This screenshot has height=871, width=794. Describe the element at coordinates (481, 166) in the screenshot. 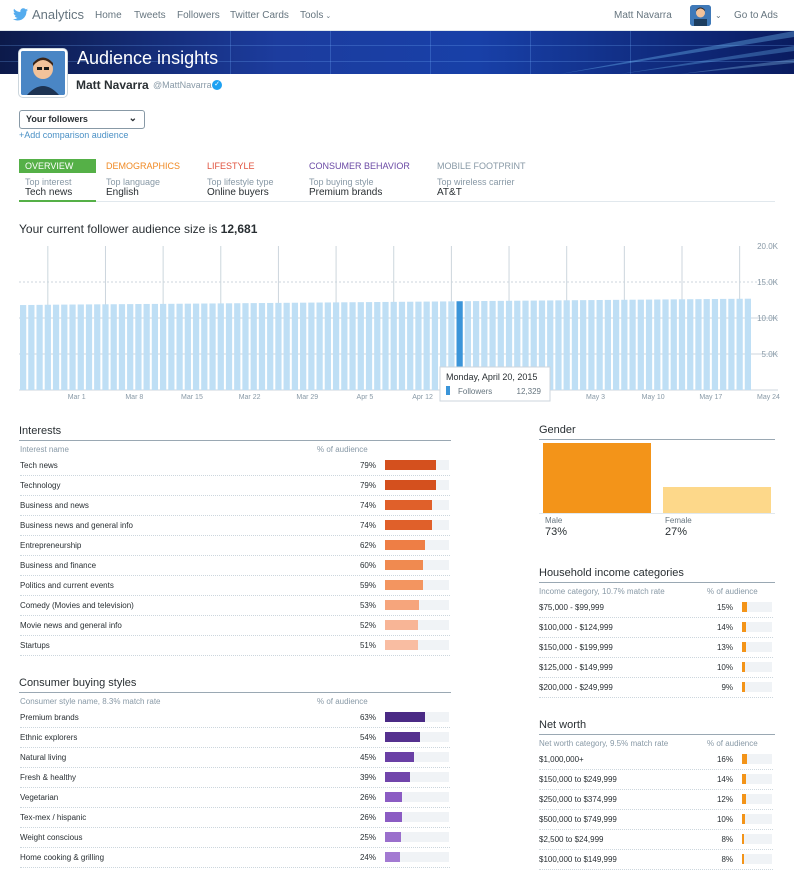

I see `tab-label: MOBILE FOOTPRINT` at that location.